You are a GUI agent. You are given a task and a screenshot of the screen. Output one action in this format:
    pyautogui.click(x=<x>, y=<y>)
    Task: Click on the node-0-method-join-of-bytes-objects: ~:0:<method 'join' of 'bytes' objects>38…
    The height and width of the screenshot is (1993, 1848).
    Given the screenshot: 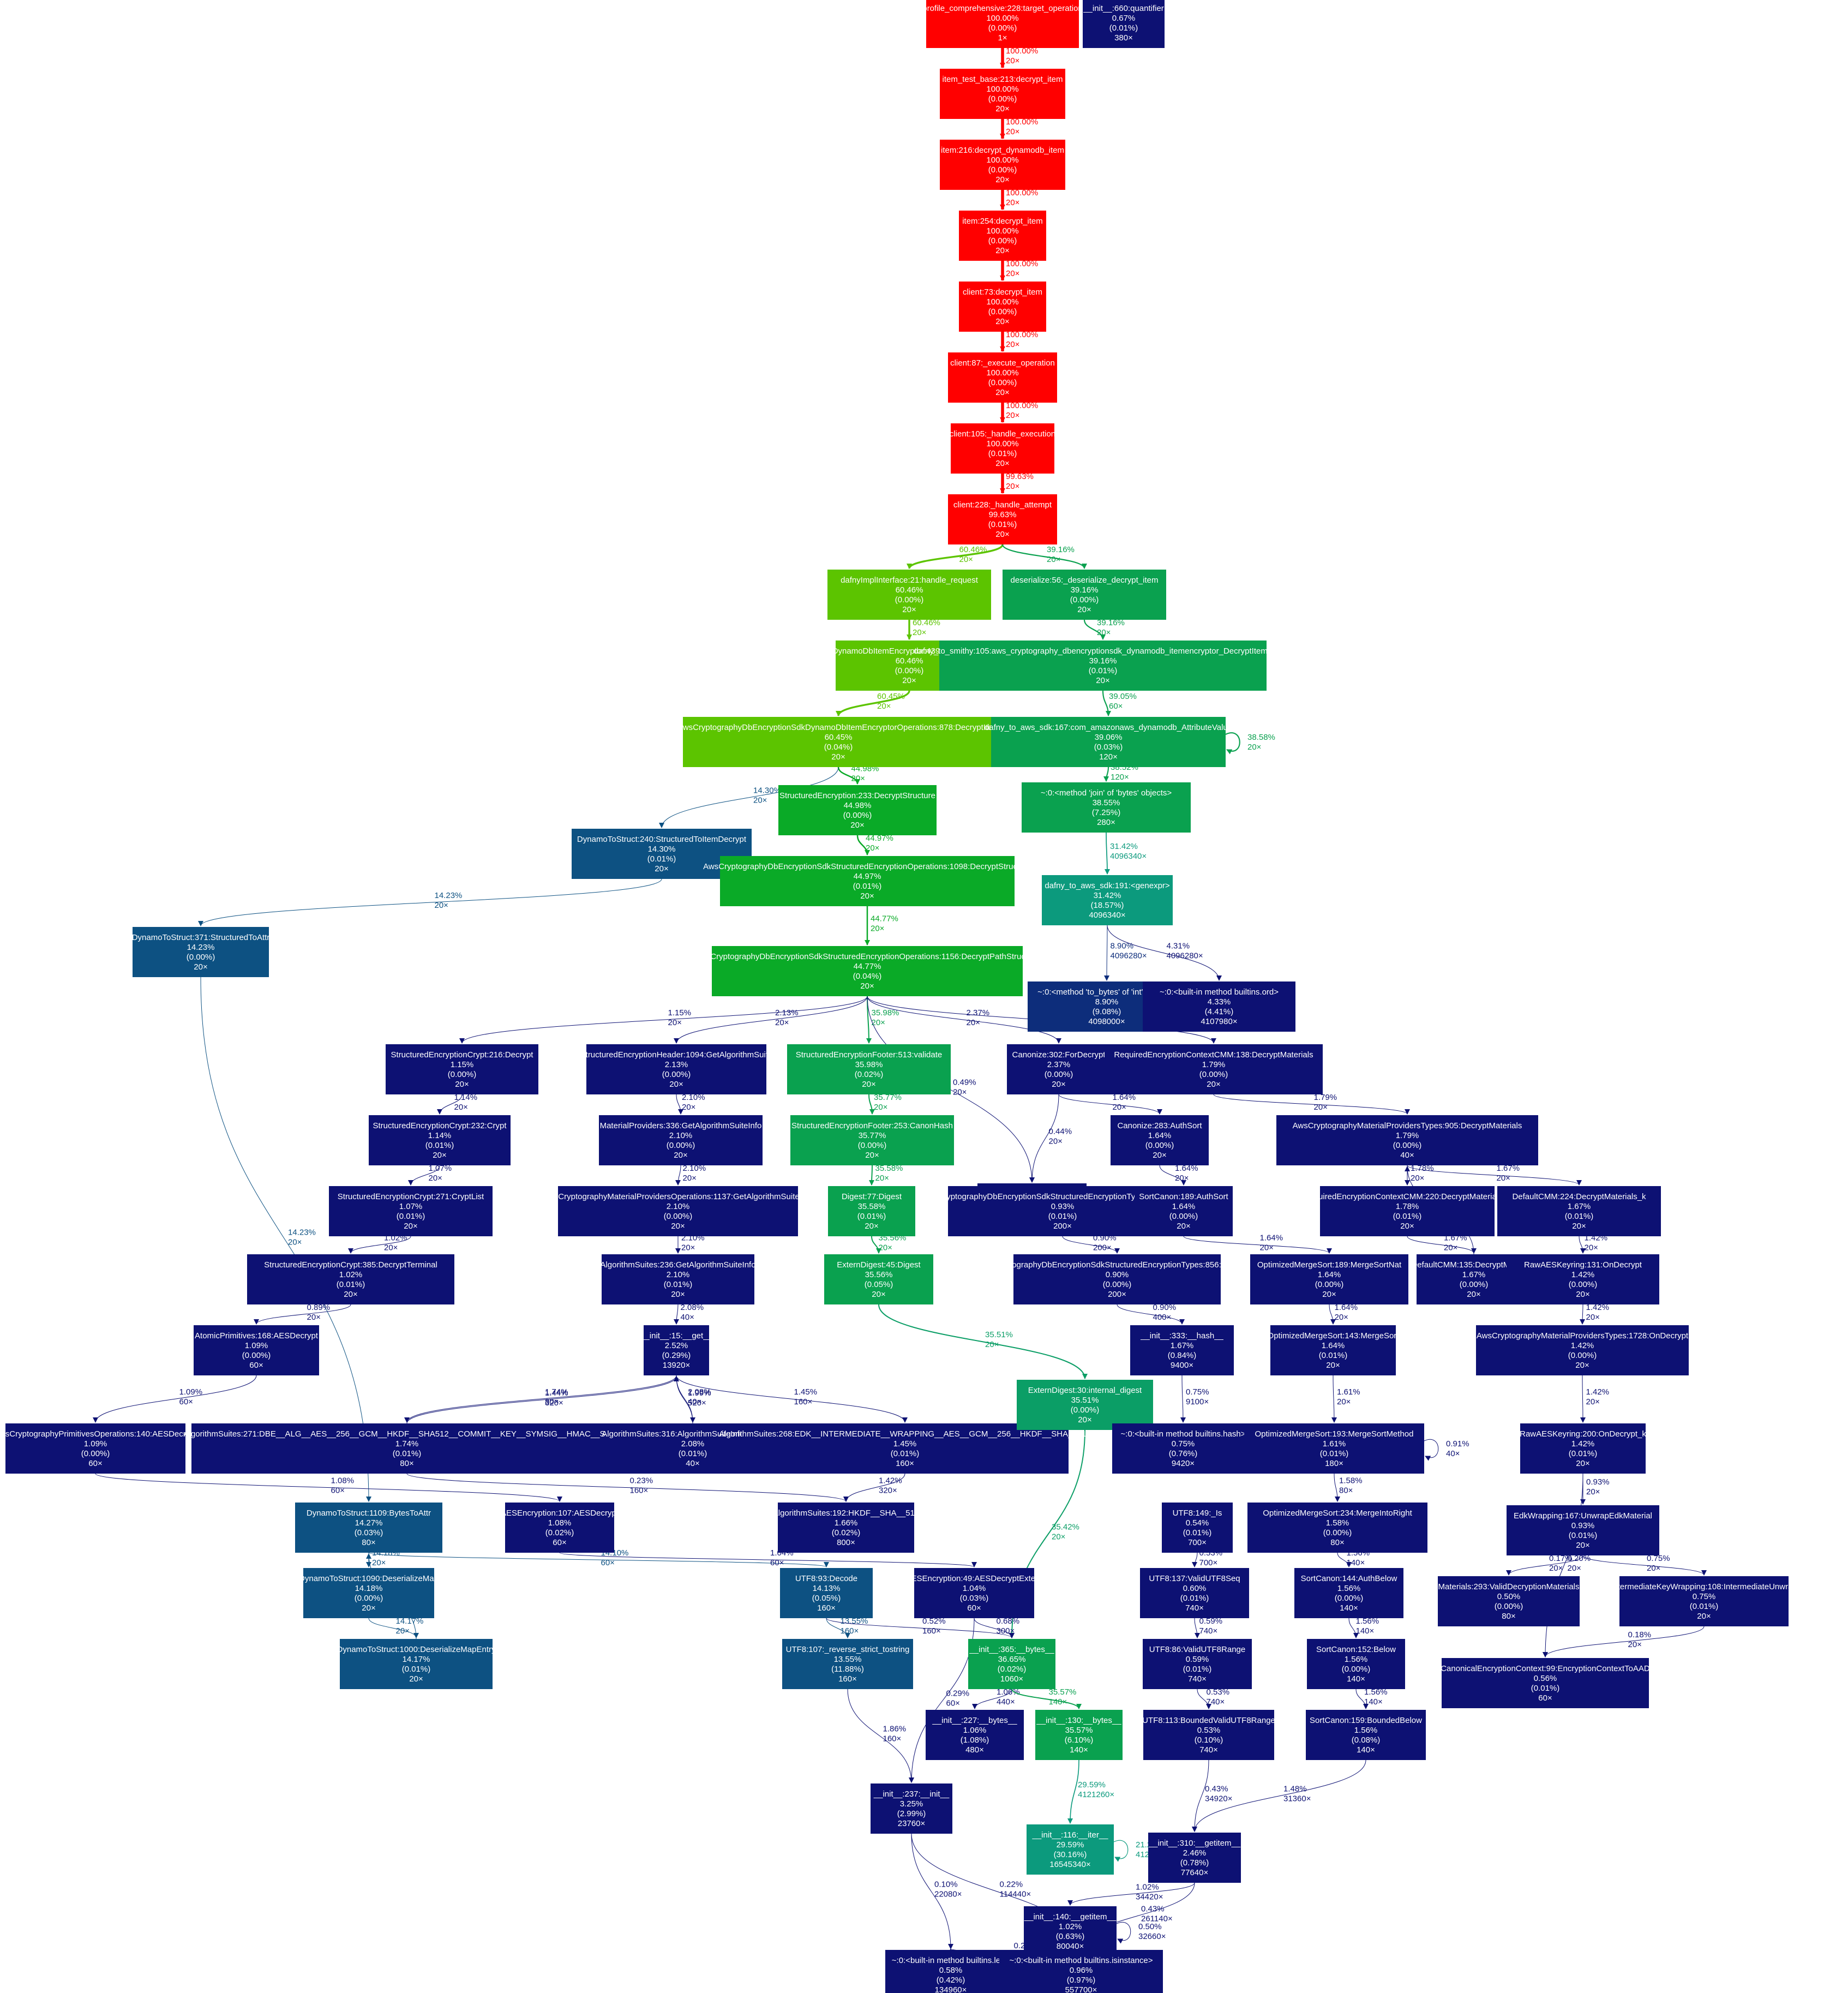 What is the action you would take?
    pyautogui.click(x=1106, y=807)
    